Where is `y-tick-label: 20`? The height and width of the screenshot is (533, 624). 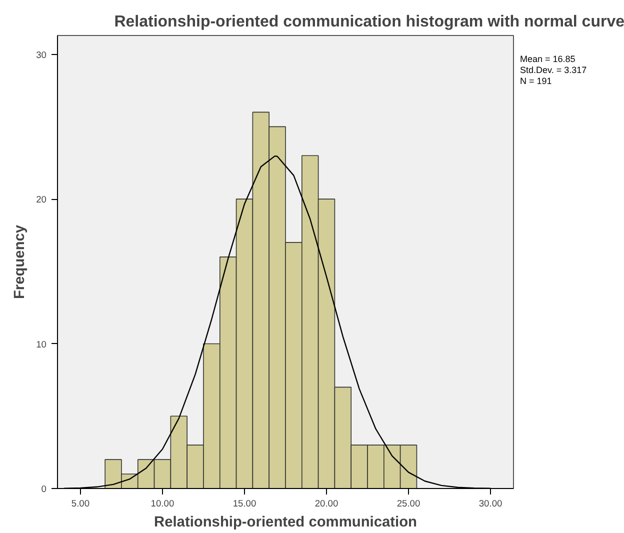 y-tick-label: 20 is located at coordinates (41, 199).